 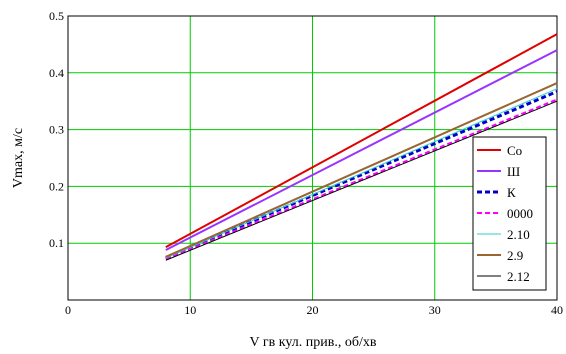 What do you see at coordinates (56, 16) in the screenshot?
I see `y-tick-label: 0.5` at bounding box center [56, 16].